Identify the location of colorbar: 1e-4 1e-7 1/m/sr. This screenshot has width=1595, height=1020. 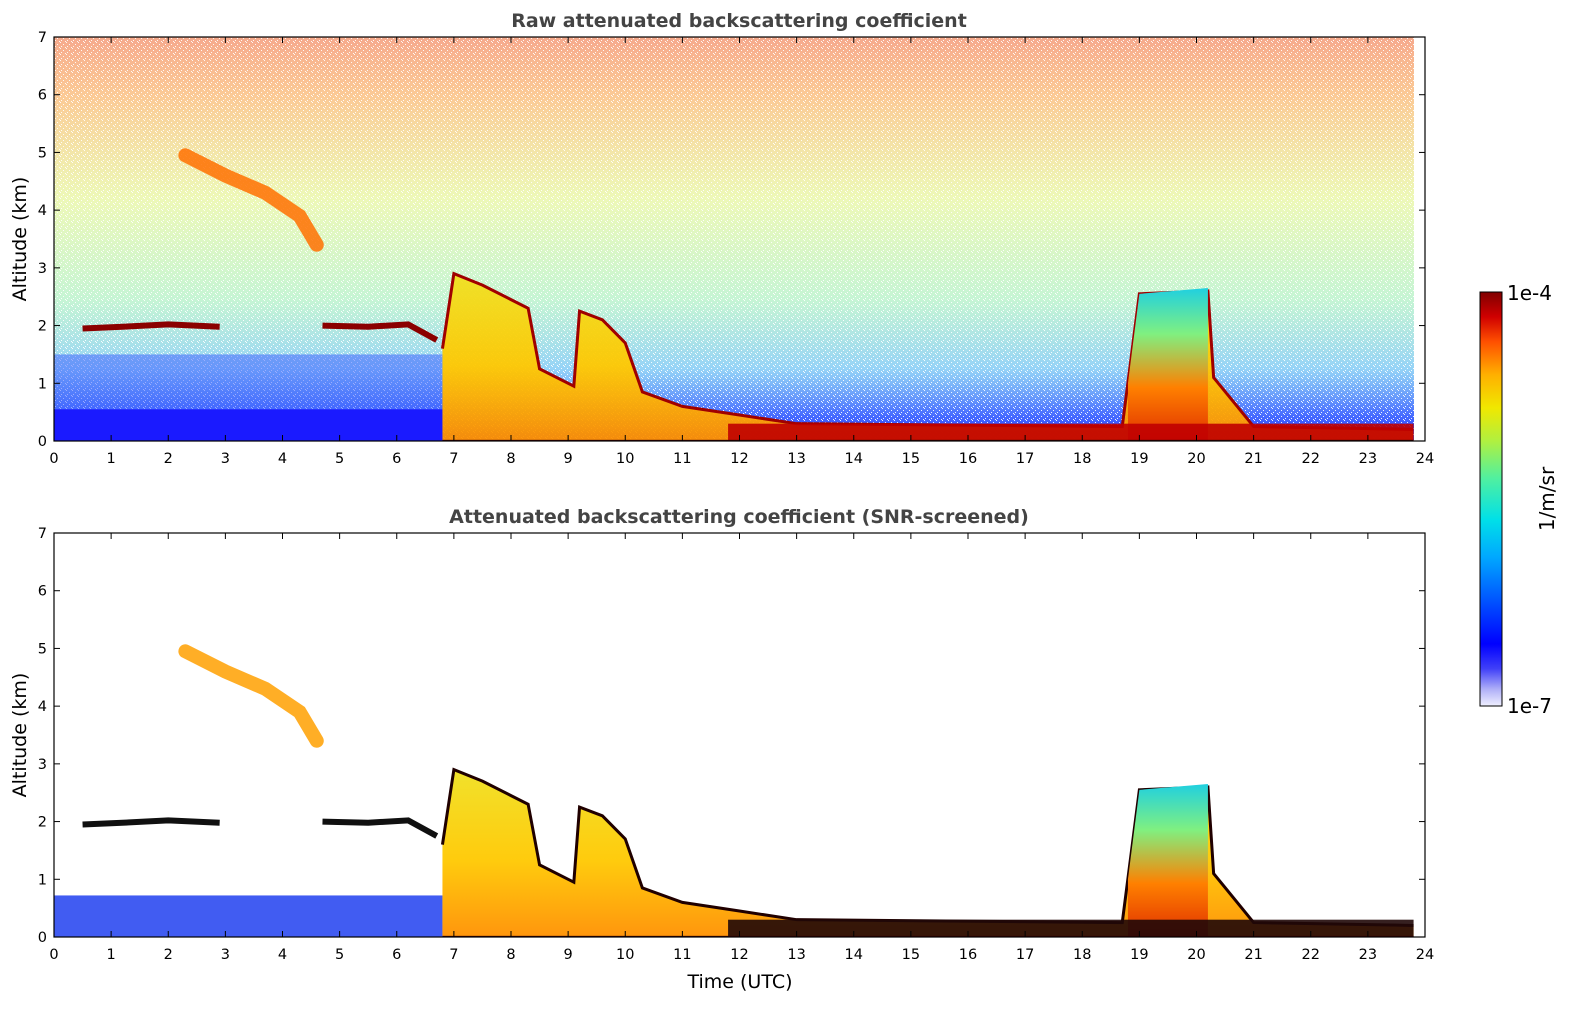
(1519, 499).